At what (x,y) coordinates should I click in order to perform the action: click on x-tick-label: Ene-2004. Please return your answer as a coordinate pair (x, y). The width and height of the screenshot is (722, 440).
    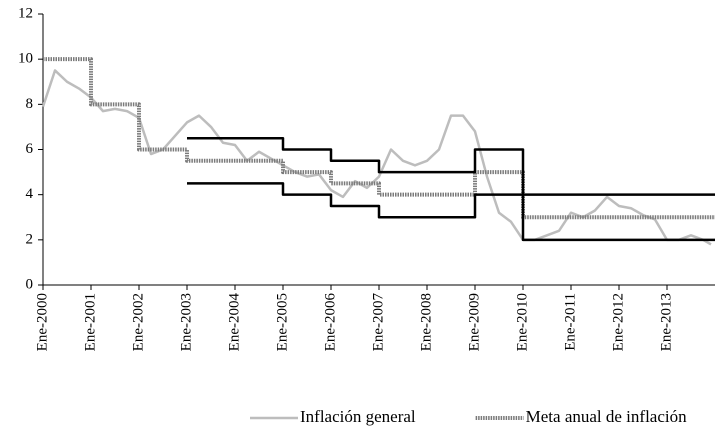
    Looking at the image, I should click on (234, 322).